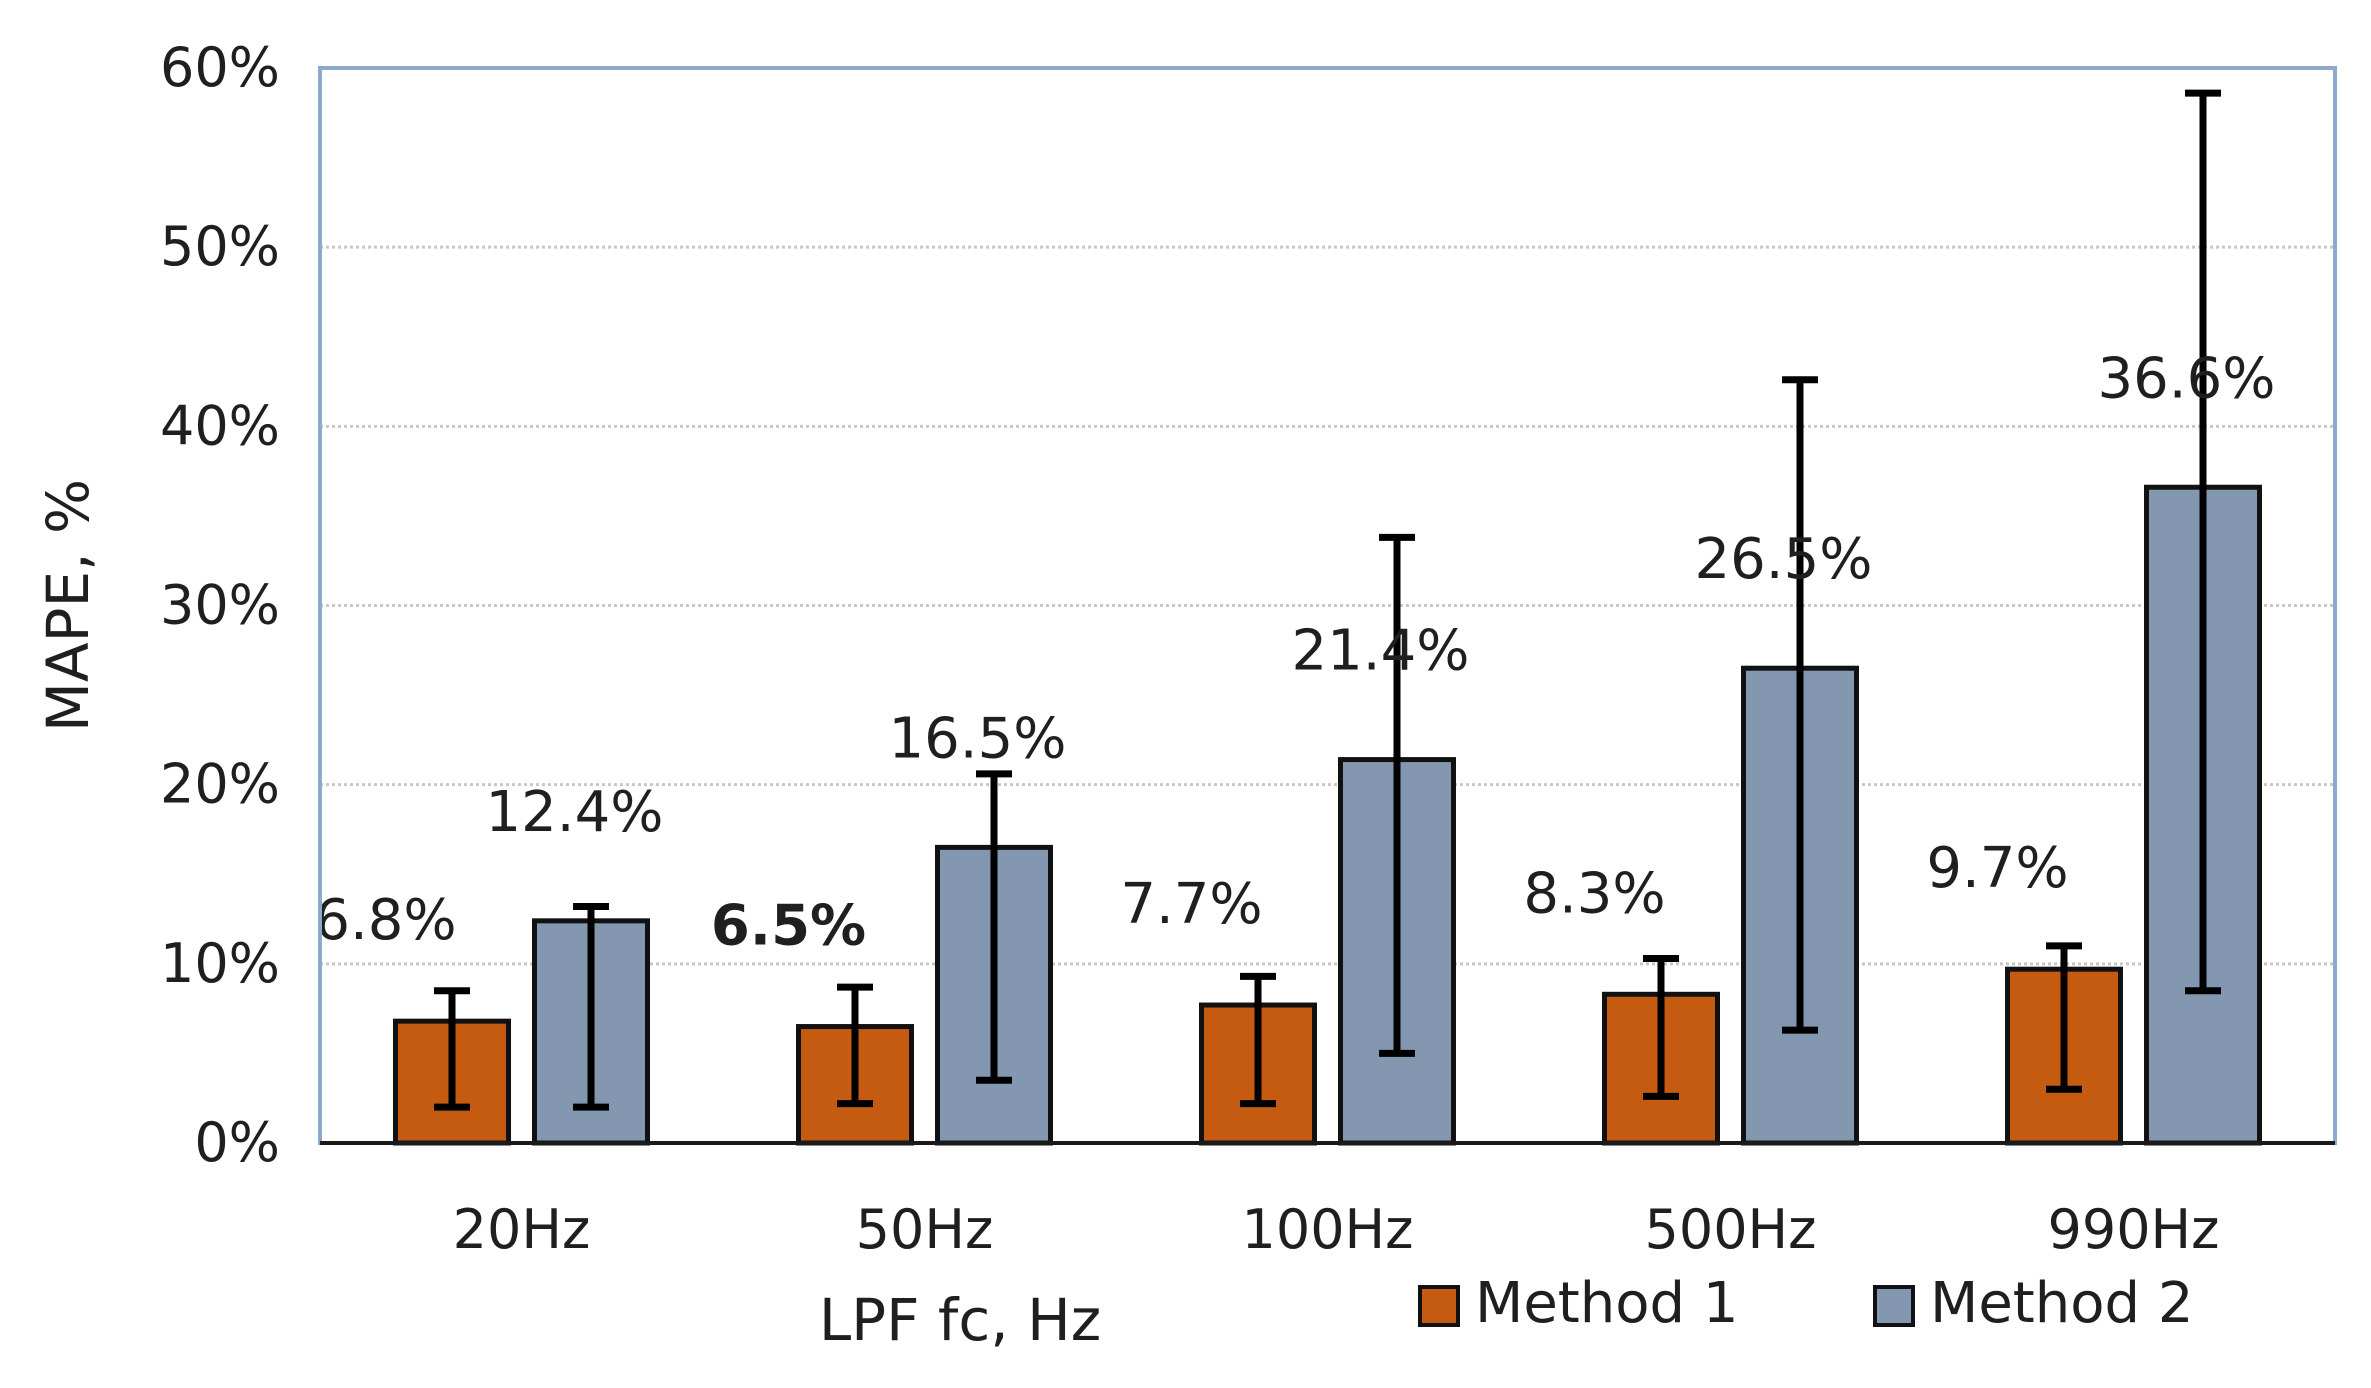 This screenshot has width=2371, height=1388. I want to click on y-axis-title: MAPE, %, so click(68, 605).